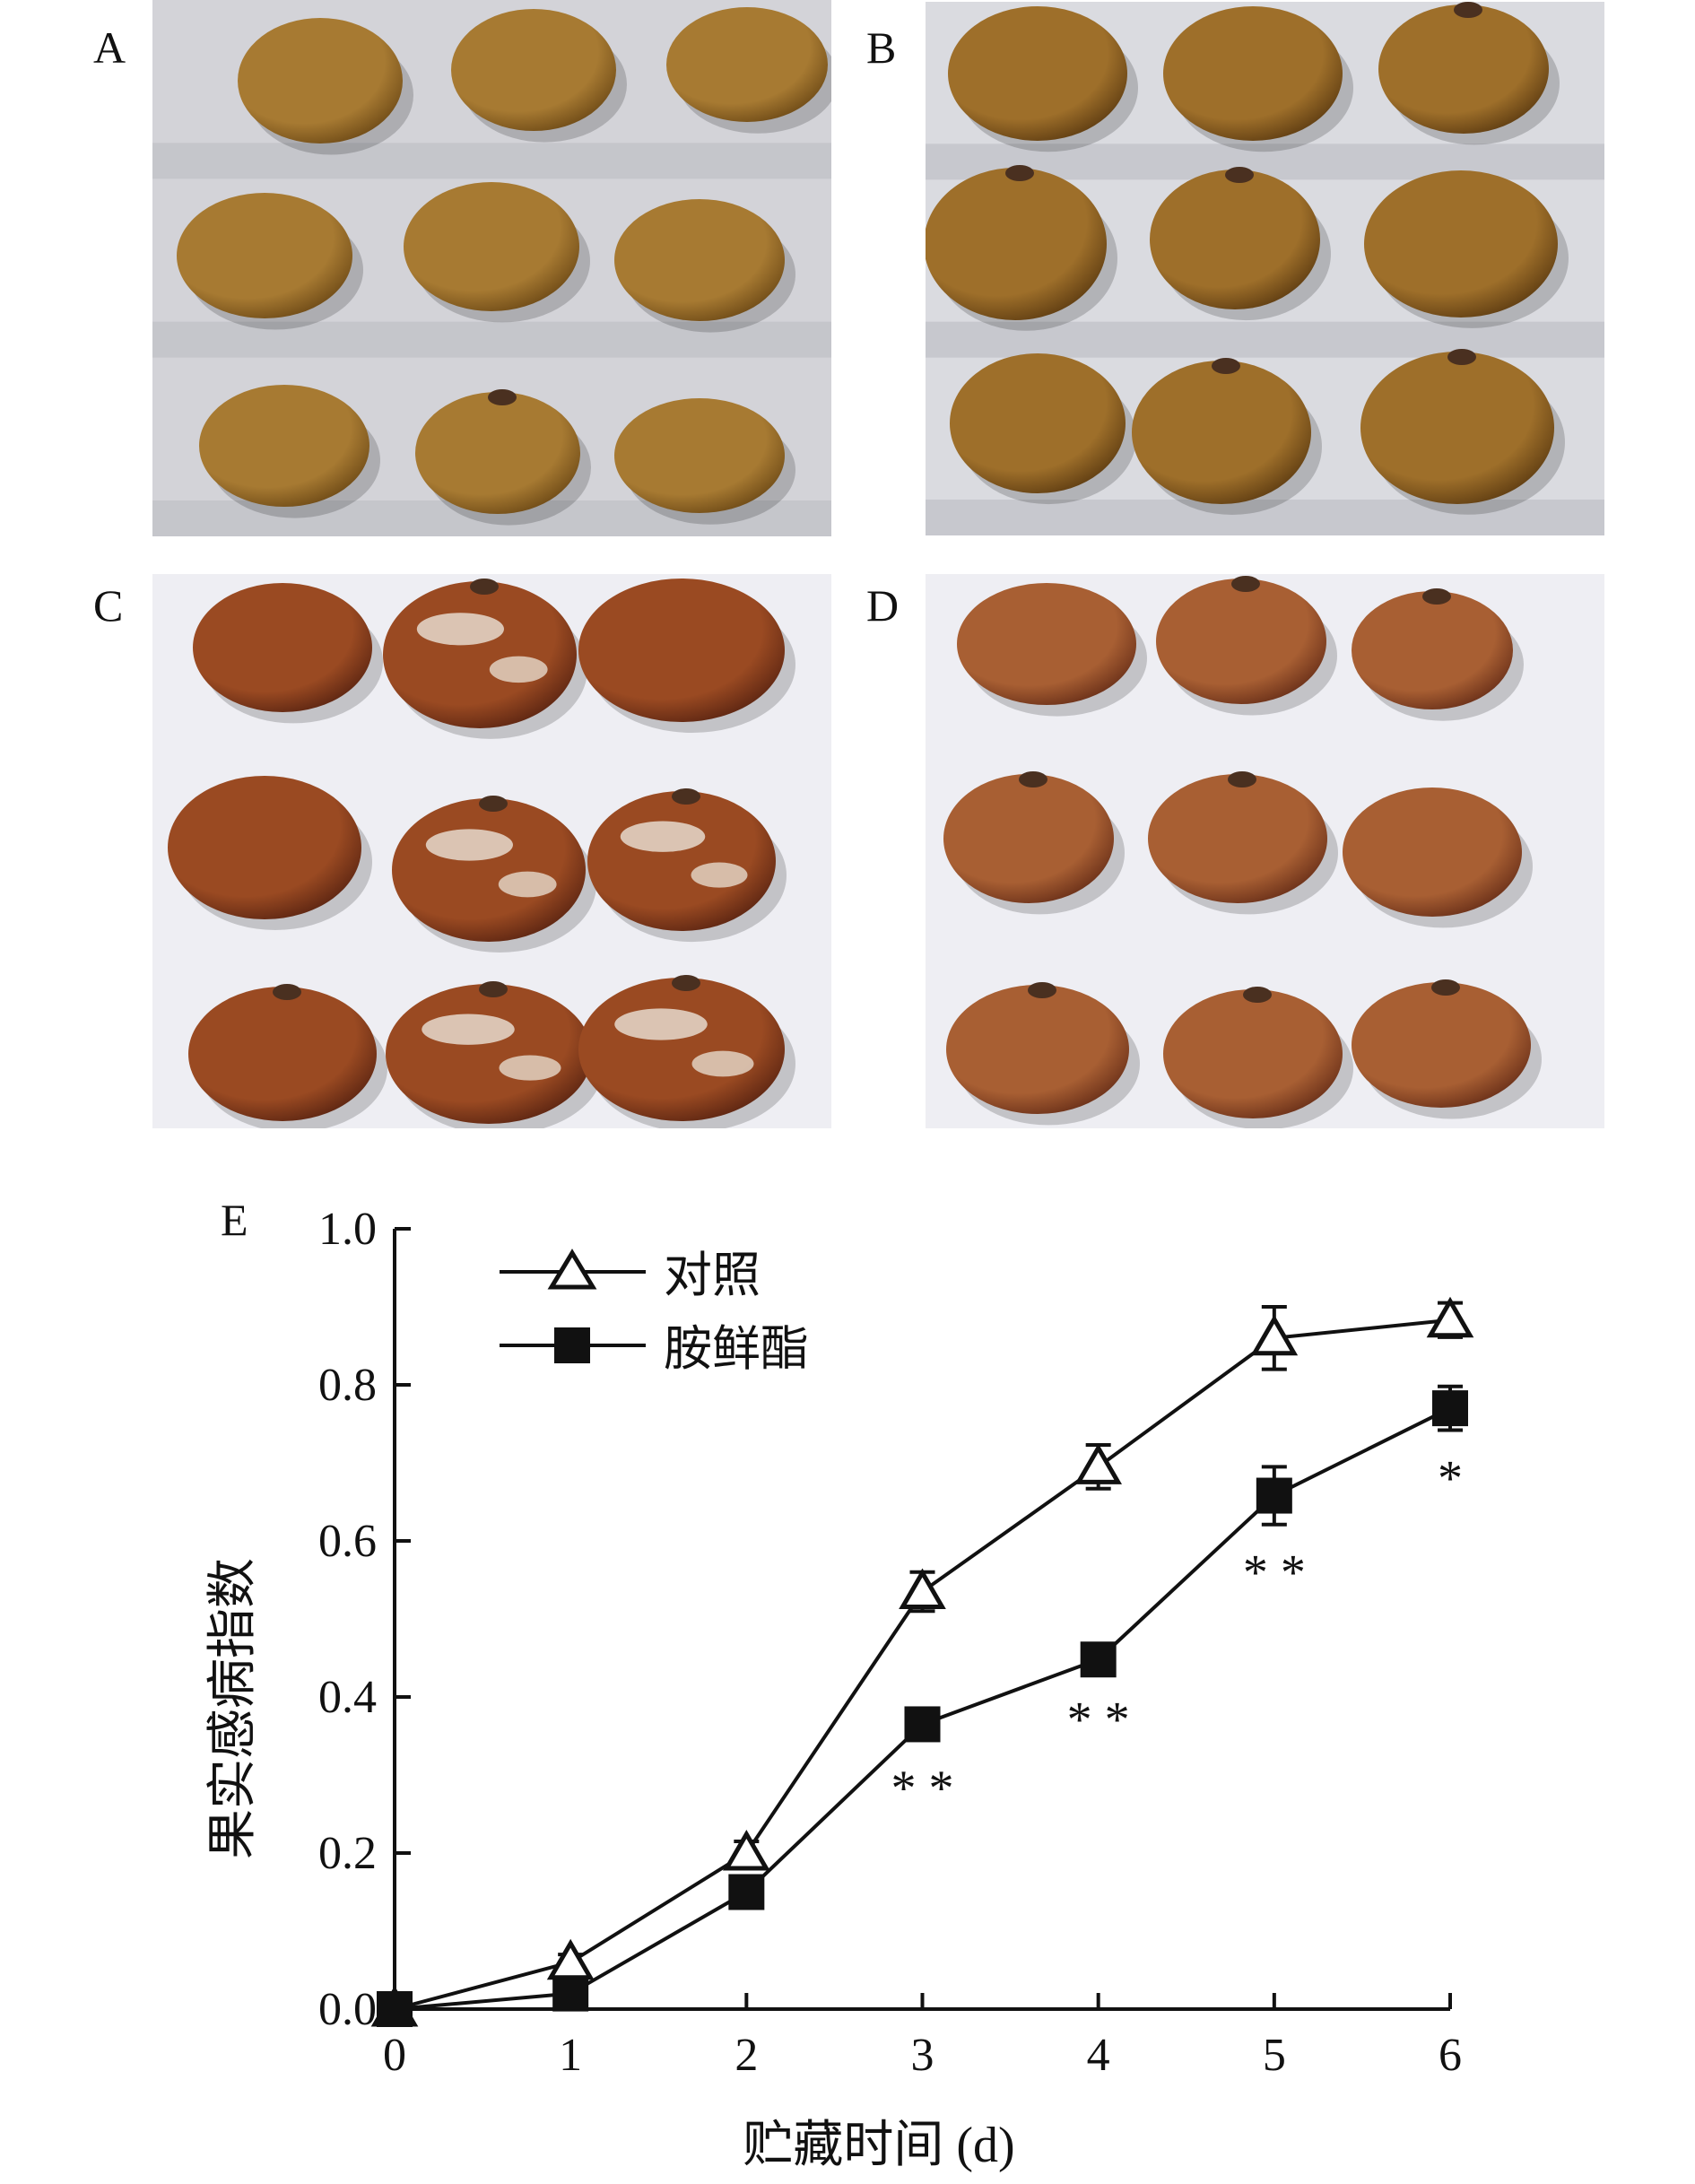 Image resolution: width=1695 pixels, height=2184 pixels. Describe the element at coordinates (878, 2145) in the screenshot. I see `x-axis-label: 贮藏时间 (d)` at that location.